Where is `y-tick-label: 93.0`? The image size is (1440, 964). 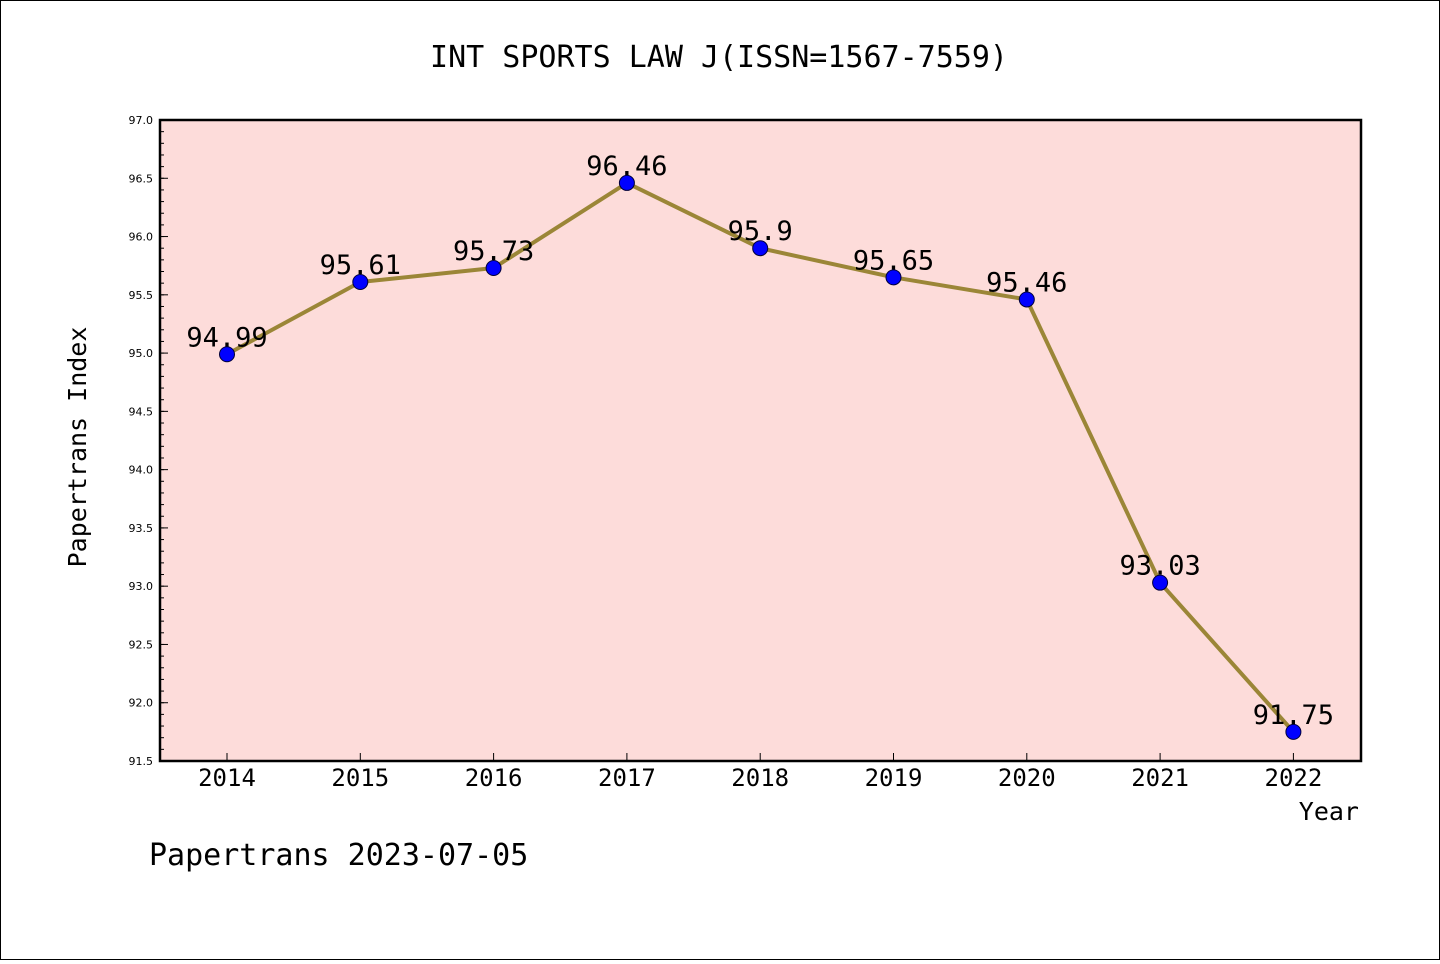
y-tick-label: 93.0 is located at coordinates (141, 586).